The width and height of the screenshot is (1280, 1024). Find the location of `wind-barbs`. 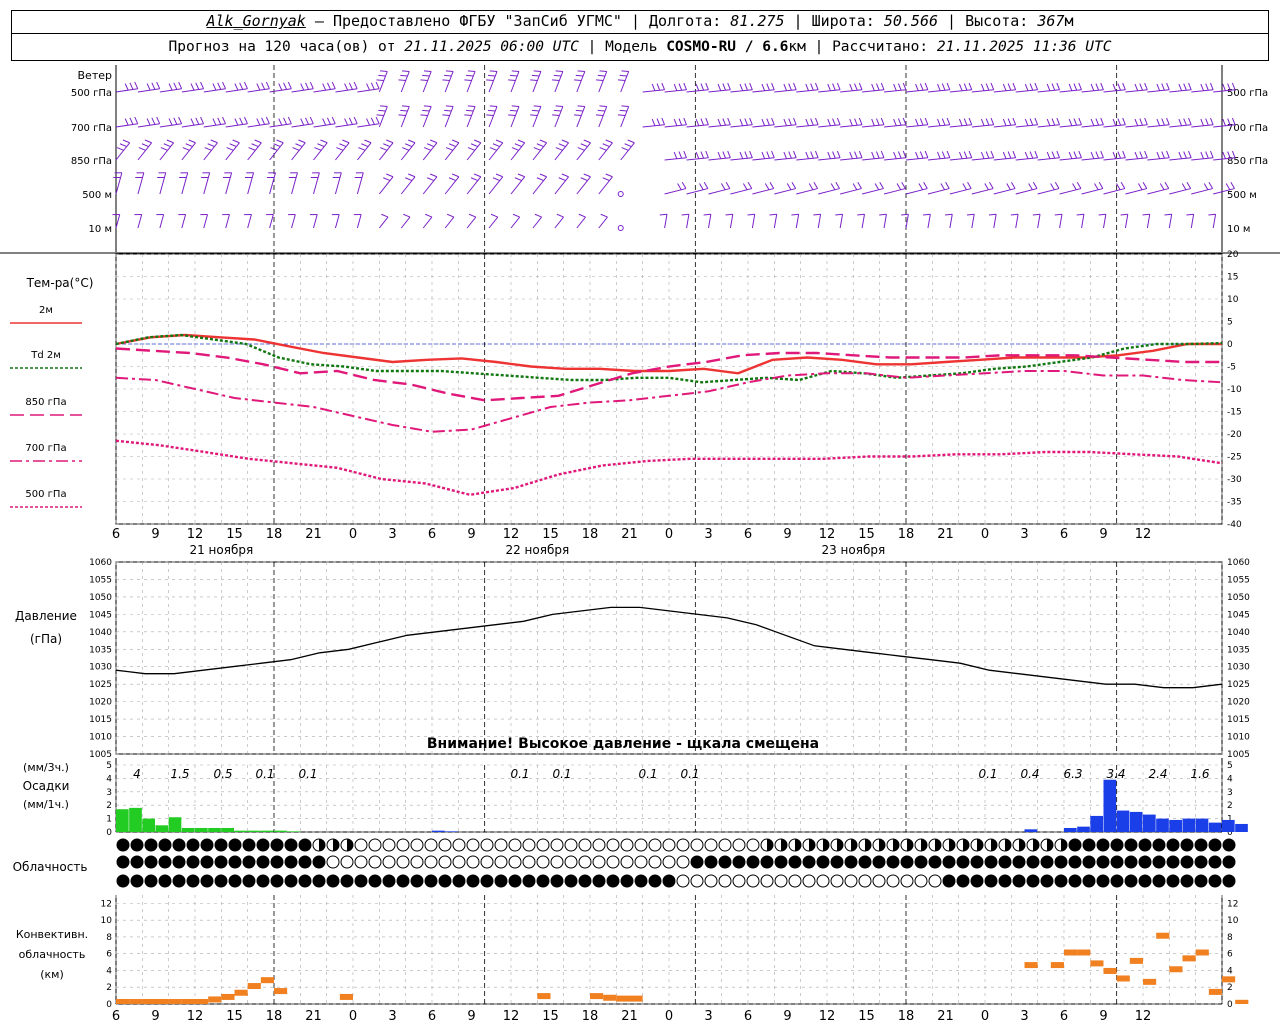

wind-barbs is located at coordinates (674, 150).